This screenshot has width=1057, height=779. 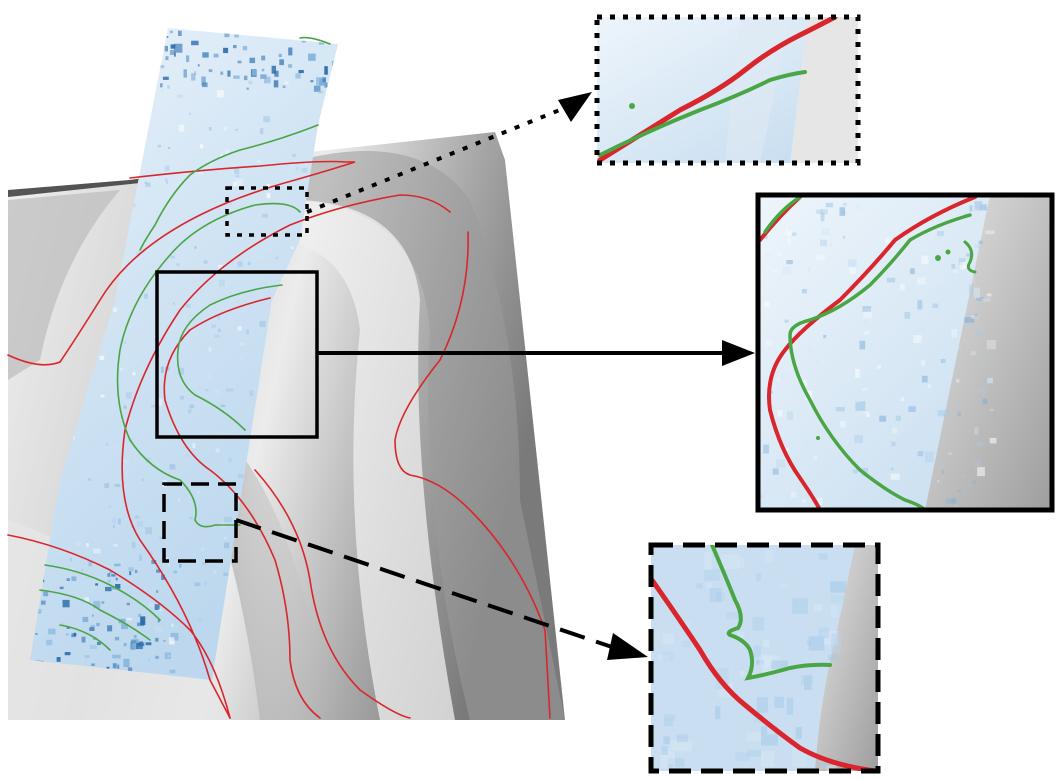 What do you see at coordinates (752, 660) in the screenshot?
I see `inset-bottom-texture` at bounding box center [752, 660].